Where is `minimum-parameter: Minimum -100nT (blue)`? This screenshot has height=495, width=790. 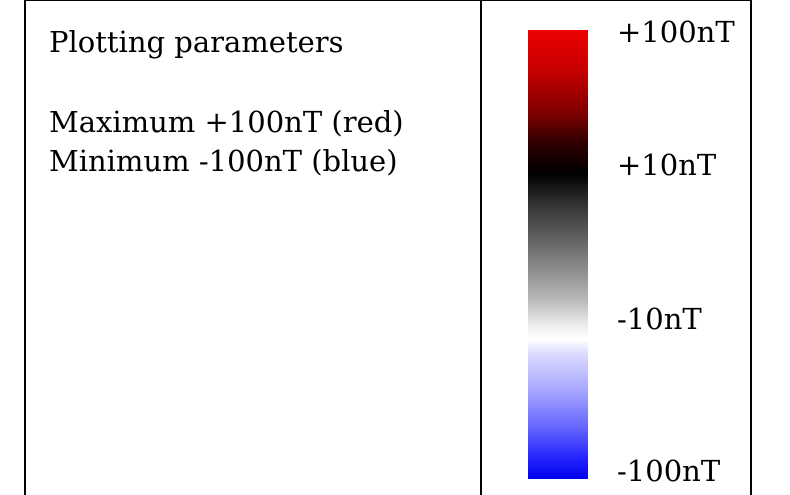
minimum-parameter: Minimum -100nT (blue) is located at coordinates (223, 161).